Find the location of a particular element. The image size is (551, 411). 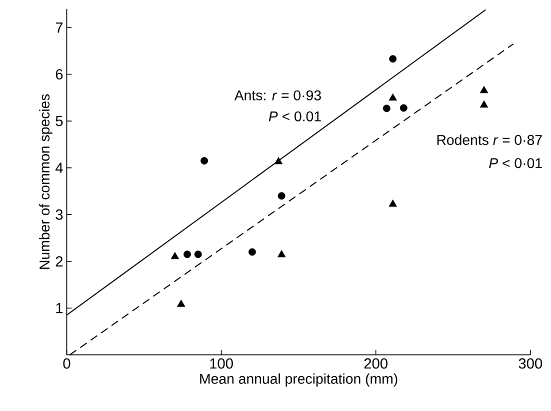

x-axis-title: Mean annual precipitation (mm) is located at coordinates (299, 380).